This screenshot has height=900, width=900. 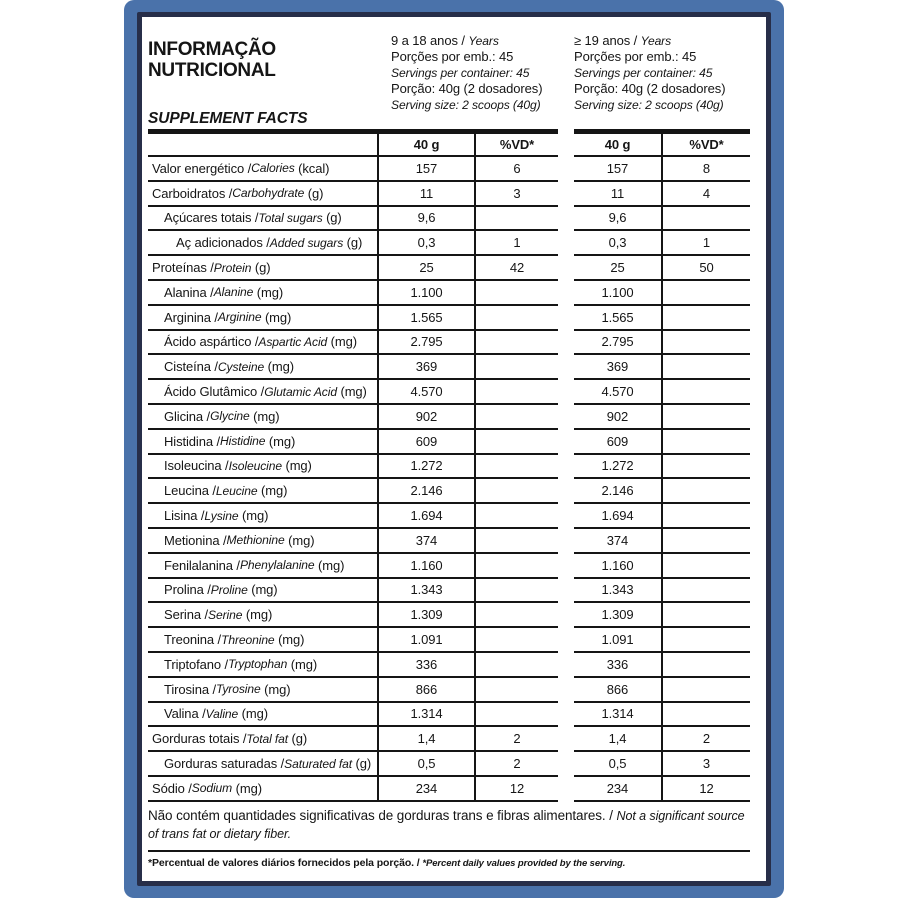 I want to click on amount-9-18: 1.694, so click(x=427, y=516).